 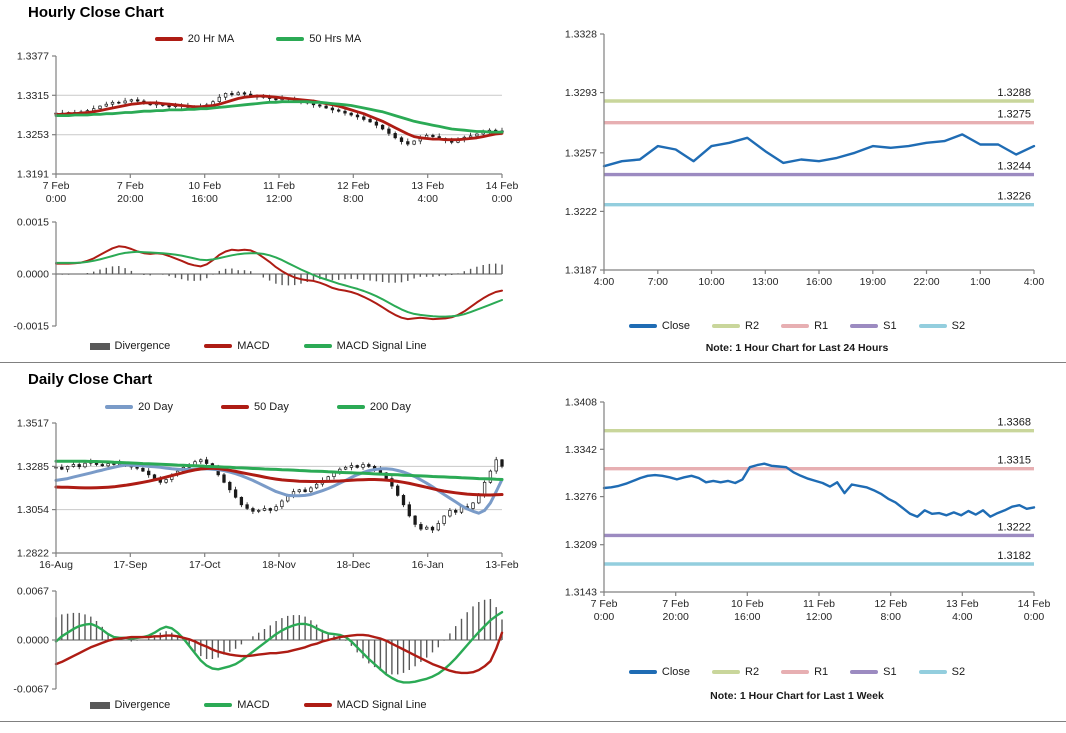 I want to click on svg-text: 11 Feb, so click(x=819, y=604).